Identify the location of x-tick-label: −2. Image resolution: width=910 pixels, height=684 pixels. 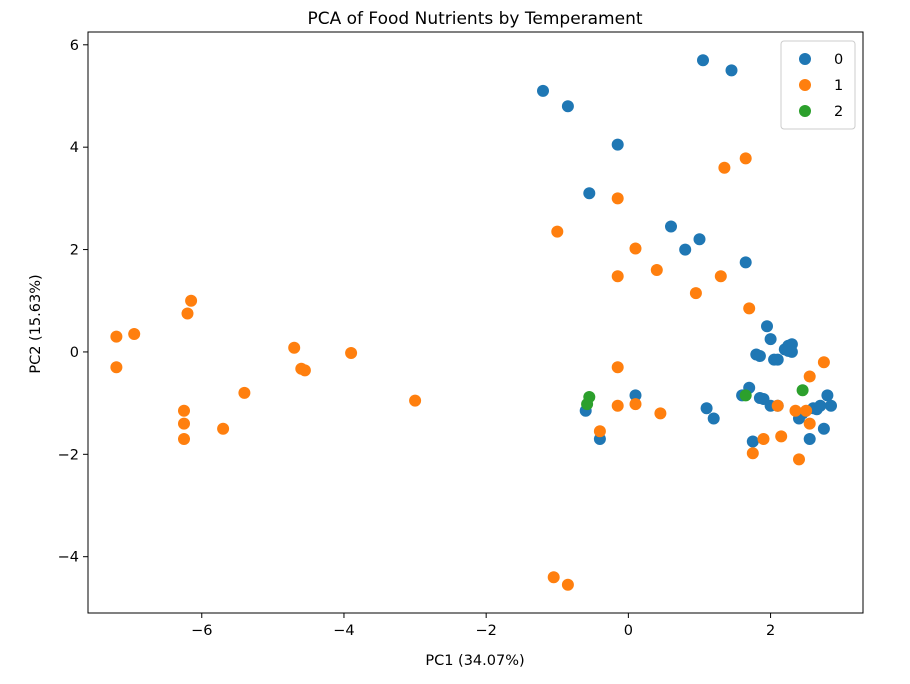
(485, 631).